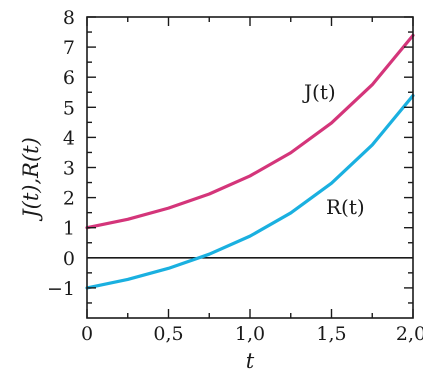  Describe the element at coordinates (69, 108) in the screenshot. I see `y-tick-label: 5` at that location.